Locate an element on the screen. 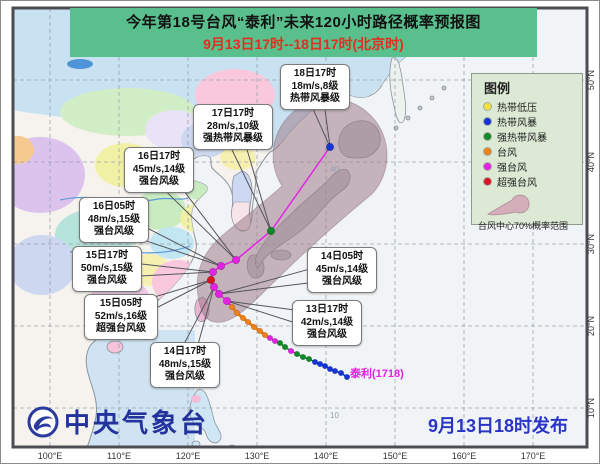 The width and height of the screenshot is (600, 464). legend-items: 热带低压热带风暴强热带风暴台风强台风超强台风 is located at coordinates (533, 144).